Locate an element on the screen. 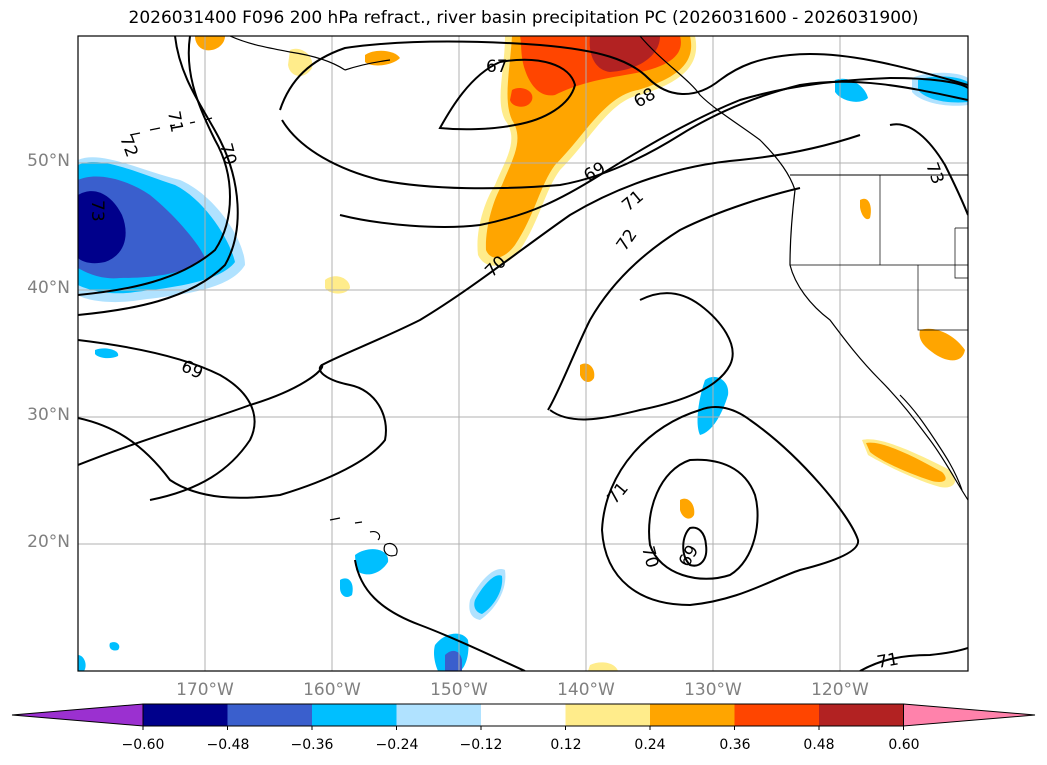  contour-label-9: 71 is located at coordinates (174, 121).